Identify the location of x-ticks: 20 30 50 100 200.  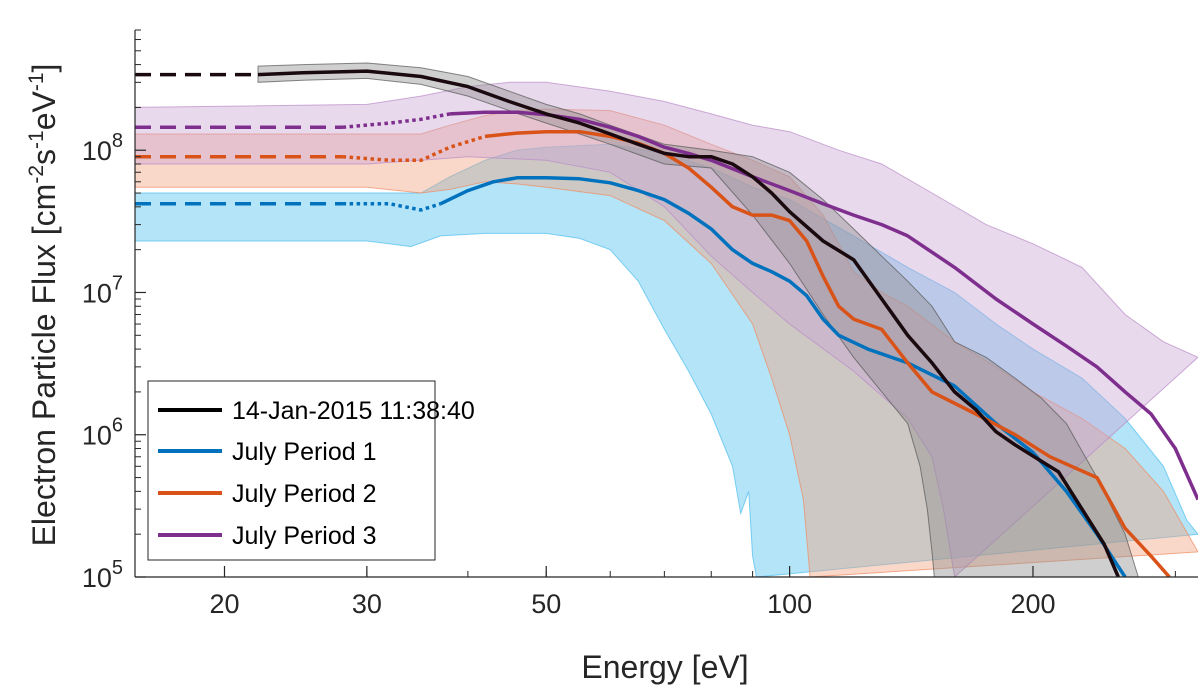
(692, 592).